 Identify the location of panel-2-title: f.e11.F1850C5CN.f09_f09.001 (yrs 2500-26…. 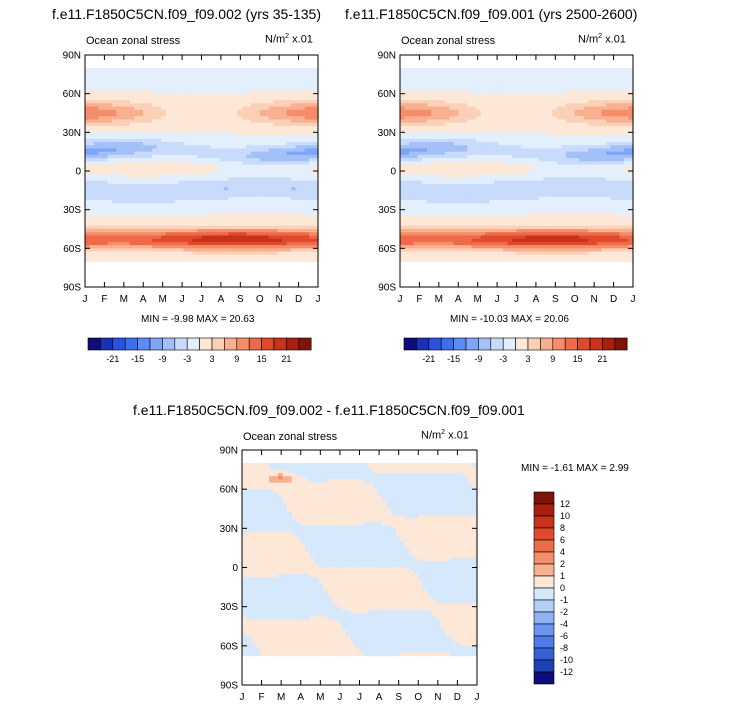
(491, 14).